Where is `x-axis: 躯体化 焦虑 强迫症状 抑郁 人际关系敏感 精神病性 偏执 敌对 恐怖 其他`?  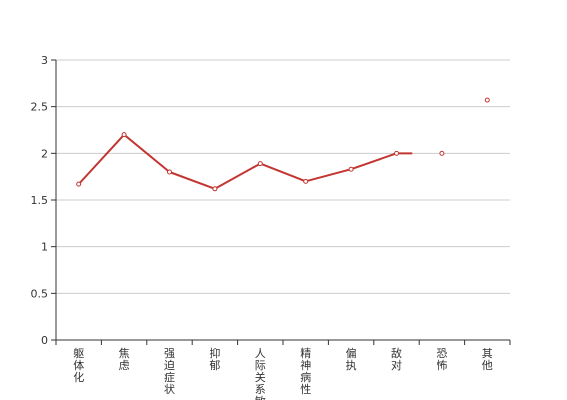 x-axis: 躯体化 焦虑 强迫症状 抑郁 人际关系敏感 精神病性 偏执 敌对 恐怖 其他 is located at coordinates (283, 369).